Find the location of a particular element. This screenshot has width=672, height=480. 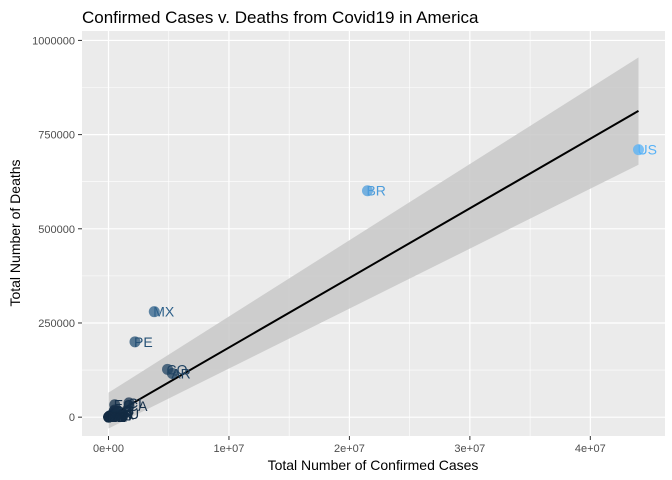

point-label-pa: PA is located at coordinates (122, 414).